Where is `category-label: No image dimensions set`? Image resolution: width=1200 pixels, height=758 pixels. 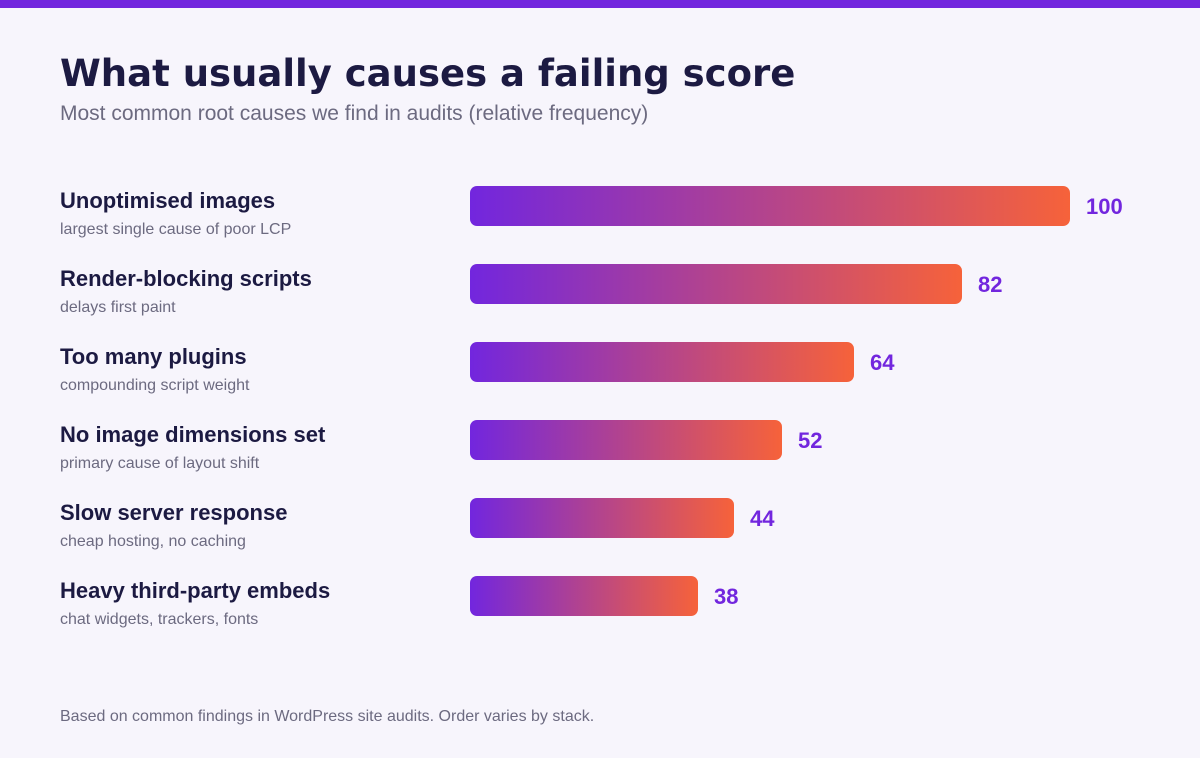
category-label: No image dimensions set is located at coordinates (193, 434).